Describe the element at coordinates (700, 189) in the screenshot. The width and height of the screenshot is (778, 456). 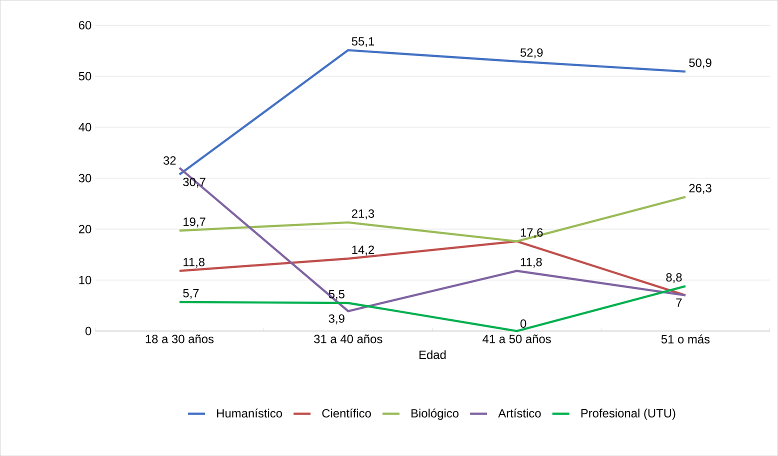
I see `data-label: 26,3` at that location.